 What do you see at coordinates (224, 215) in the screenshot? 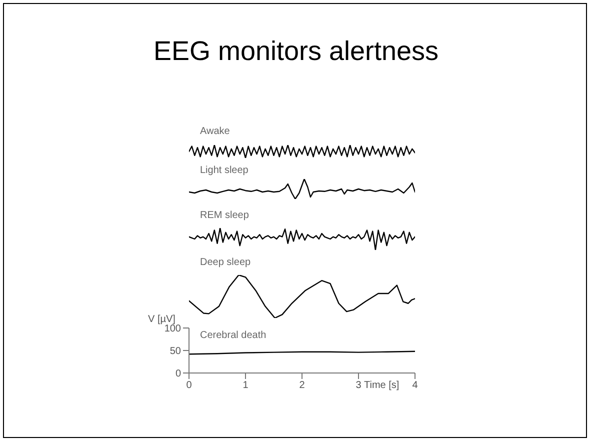
I see `chart-subtitle: REM sleep` at bounding box center [224, 215].